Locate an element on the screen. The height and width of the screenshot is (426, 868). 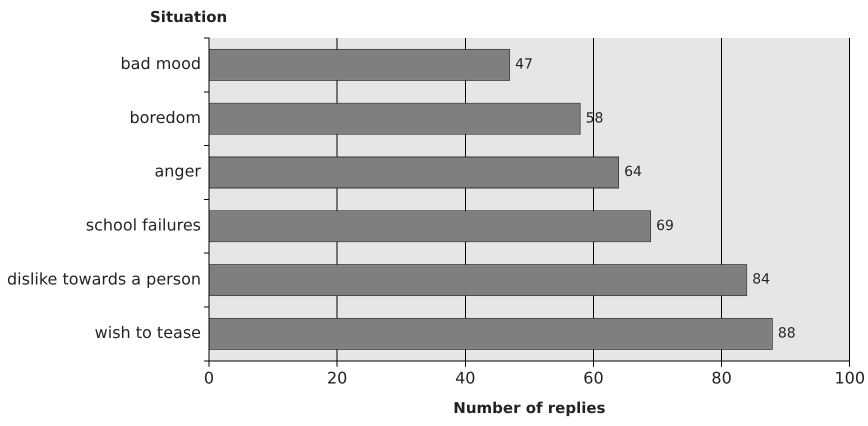
x-tick-label: 0 is located at coordinates (209, 378).